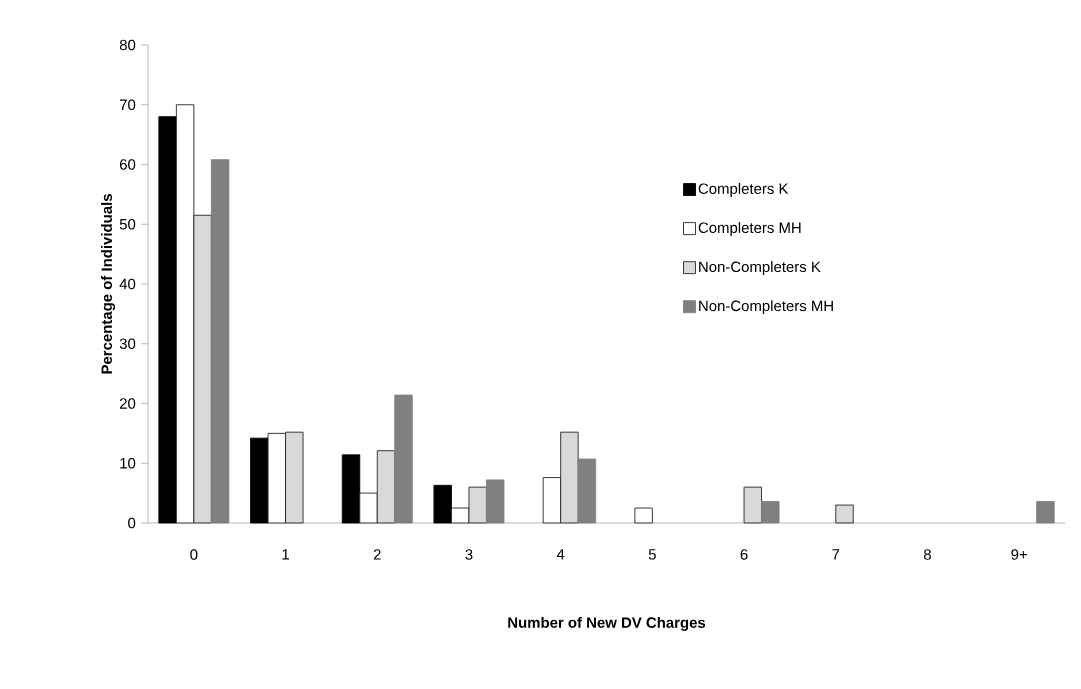 This screenshot has width=1081, height=689. I want to click on x-tick-label: 9+, so click(1019, 554).